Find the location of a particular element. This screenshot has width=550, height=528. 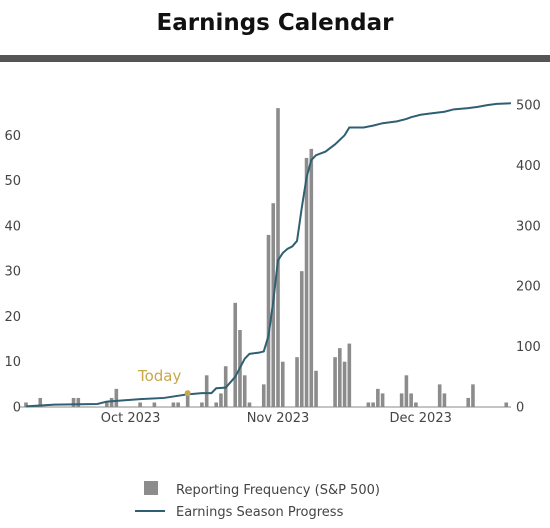

y-left-tick-label: 10 is located at coordinates (12, 362).